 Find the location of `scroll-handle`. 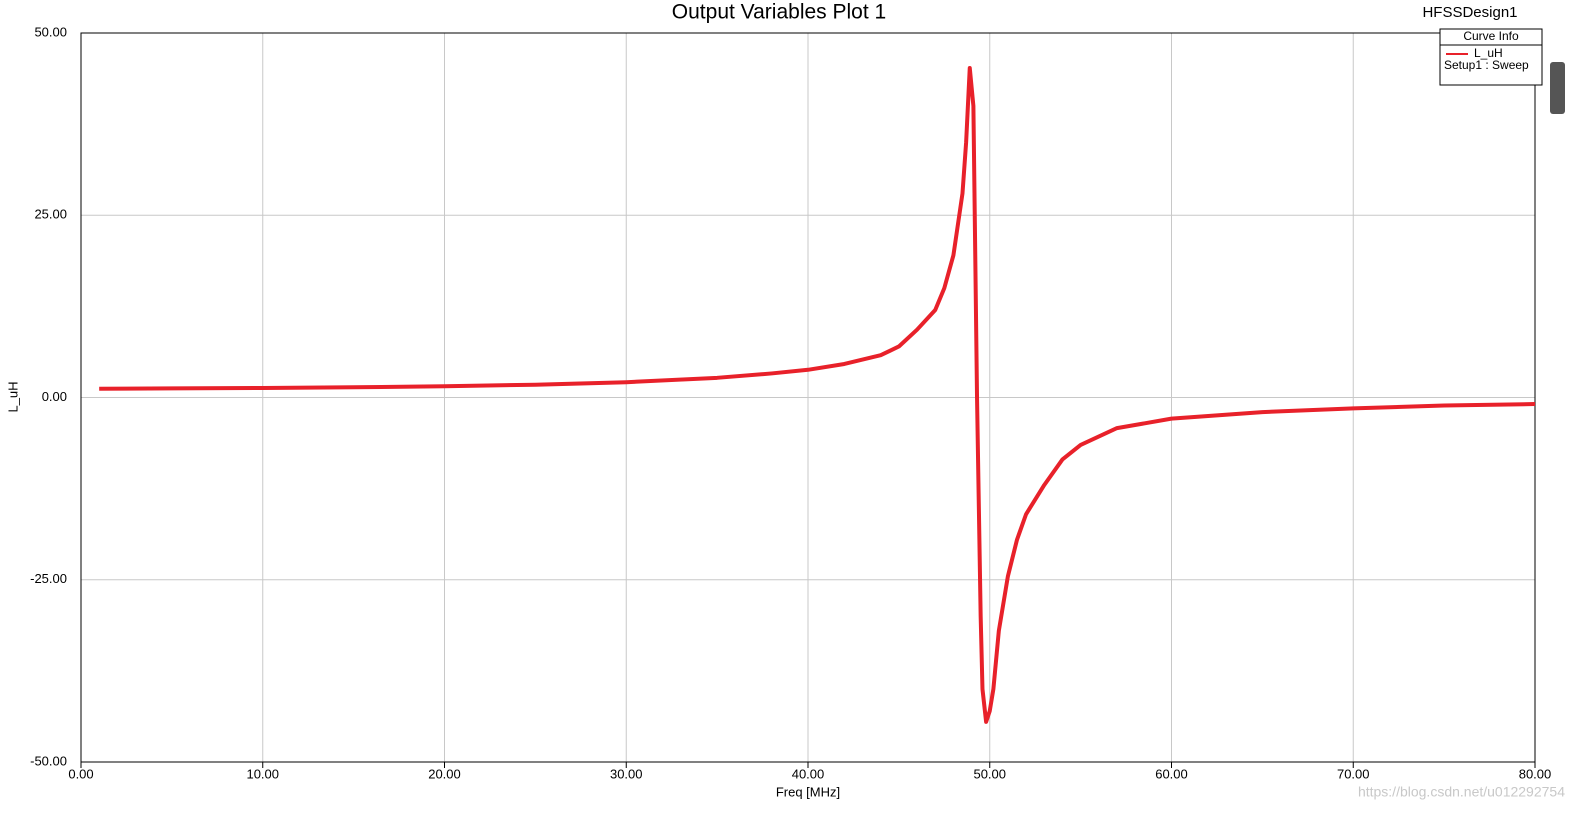

scroll-handle is located at coordinates (1557, 88).